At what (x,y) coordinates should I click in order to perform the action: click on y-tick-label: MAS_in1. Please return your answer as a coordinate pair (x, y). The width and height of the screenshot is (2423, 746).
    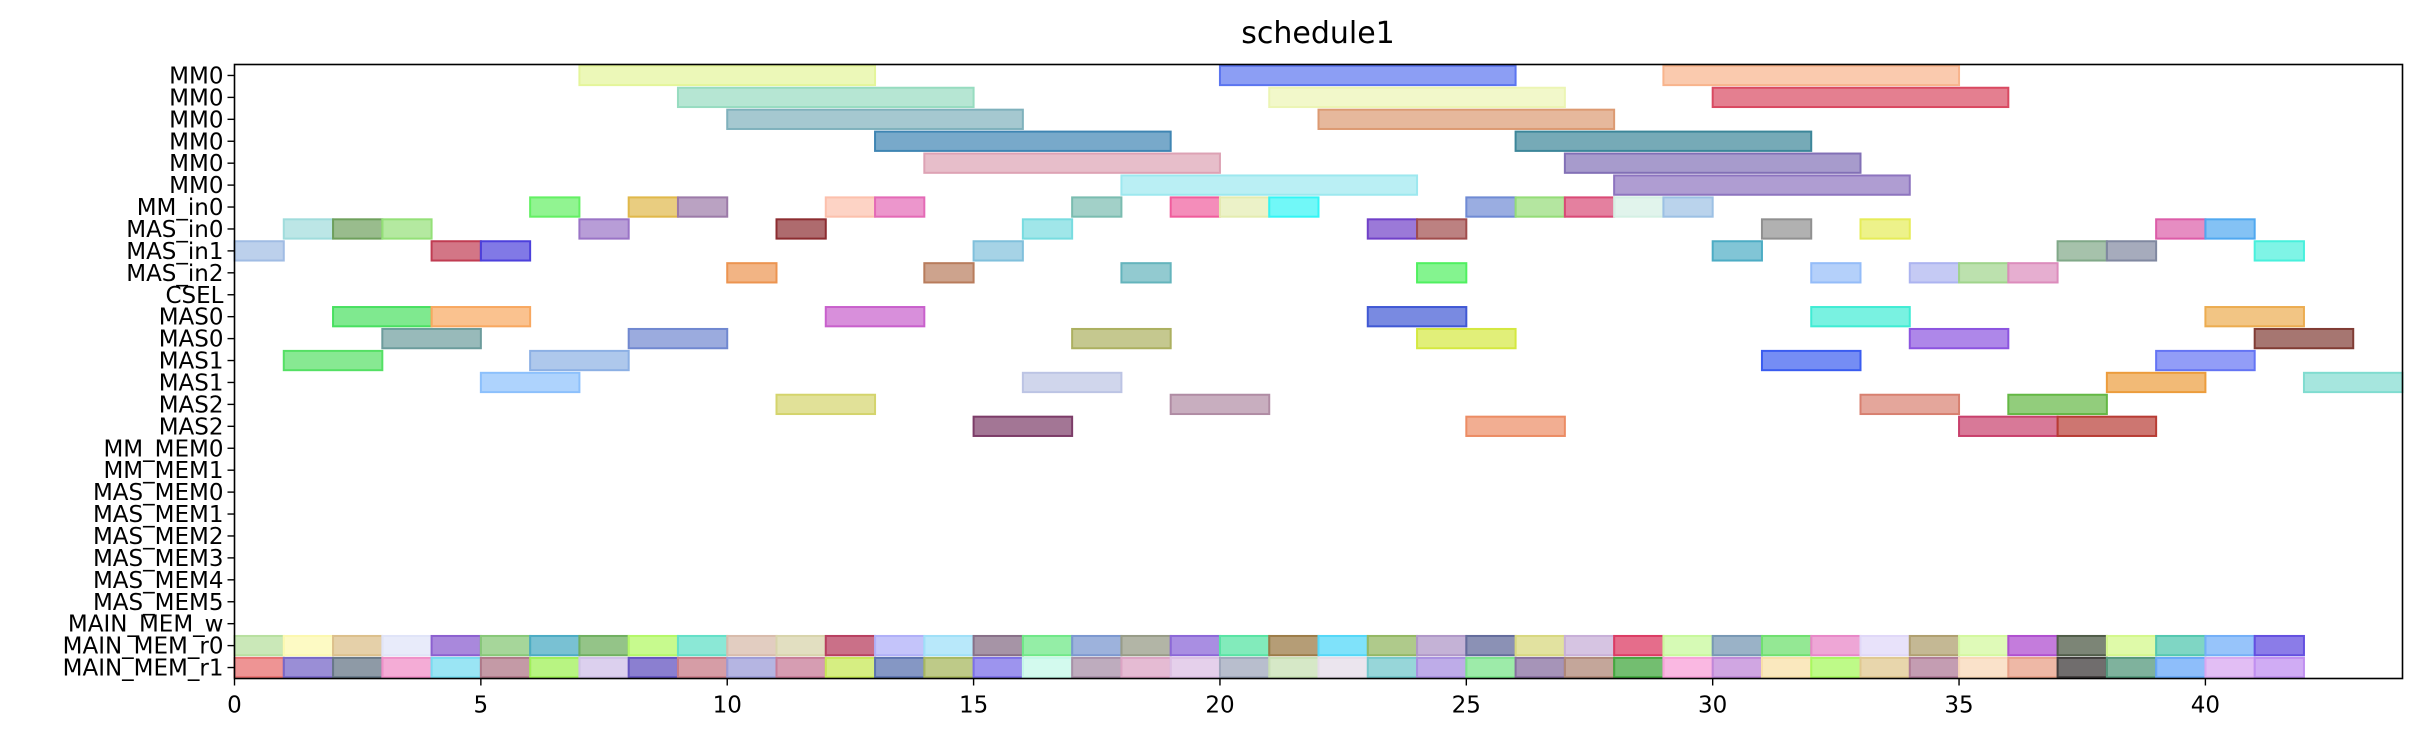
    Looking at the image, I should click on (174, 252).